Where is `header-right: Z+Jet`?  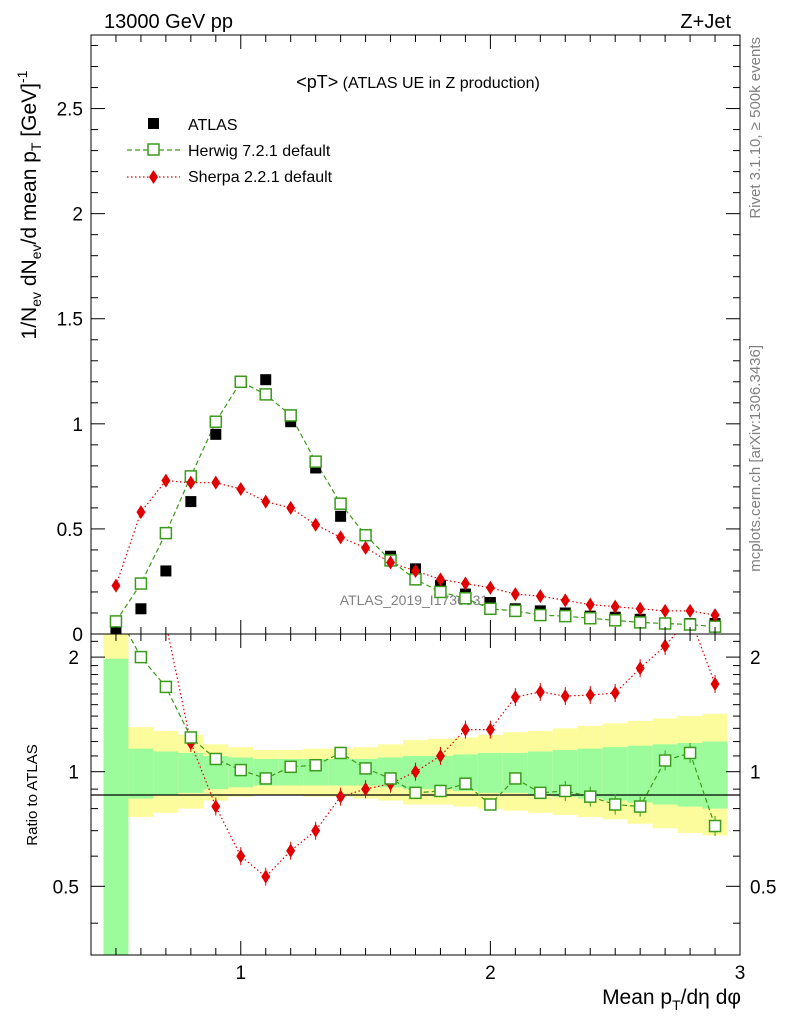
header-right: Z+Jet is located at coordinates (705, 22).